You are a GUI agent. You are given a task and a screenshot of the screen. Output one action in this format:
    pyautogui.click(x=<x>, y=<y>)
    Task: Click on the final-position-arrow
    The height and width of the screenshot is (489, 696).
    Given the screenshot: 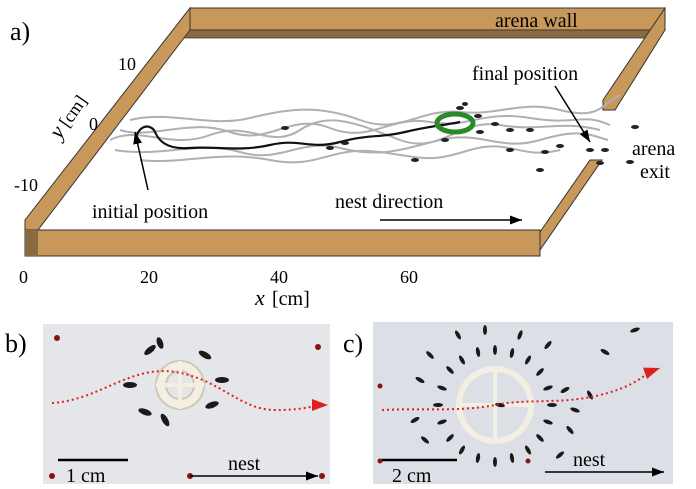 What is the action you would take?
    pyautogui.click(x=572, y=114)
    